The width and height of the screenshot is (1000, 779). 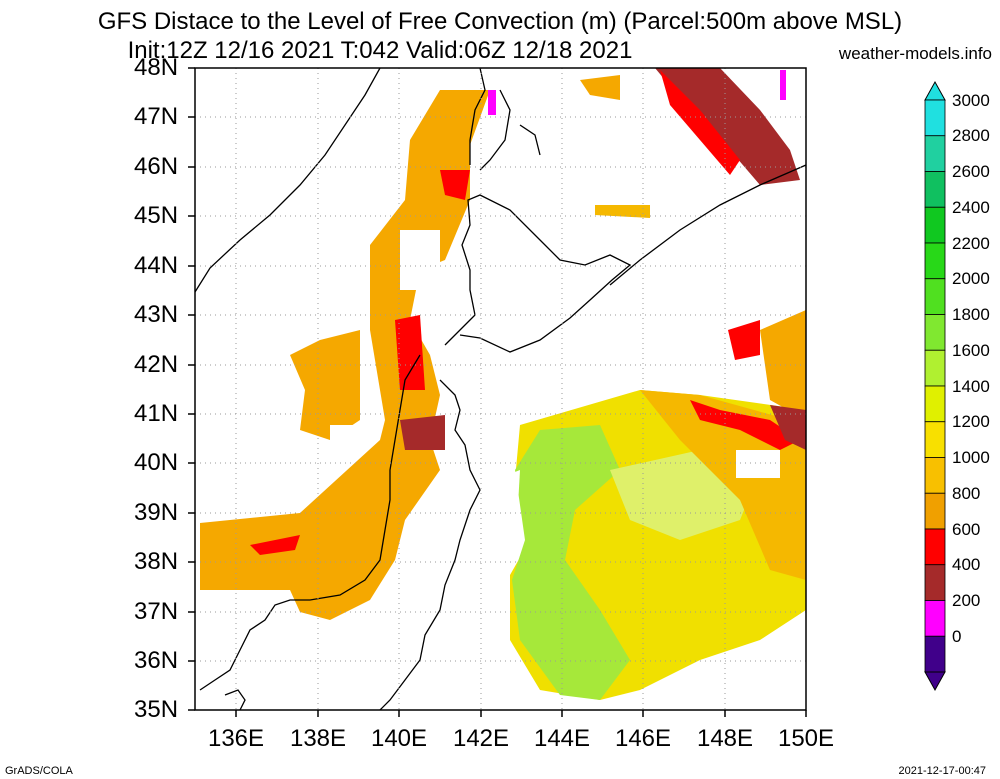 I want to click on field-red-streak2, so click(x=744, y=340).